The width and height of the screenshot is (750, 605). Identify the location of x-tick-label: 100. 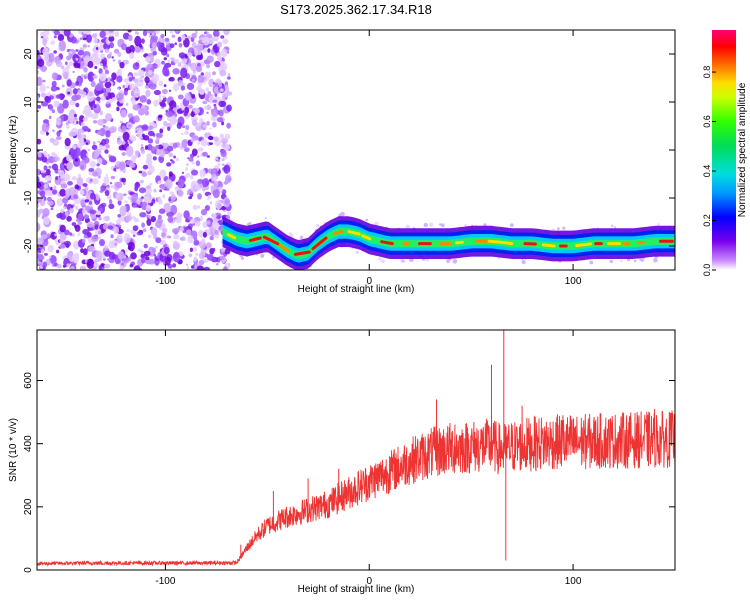
(573, 581).